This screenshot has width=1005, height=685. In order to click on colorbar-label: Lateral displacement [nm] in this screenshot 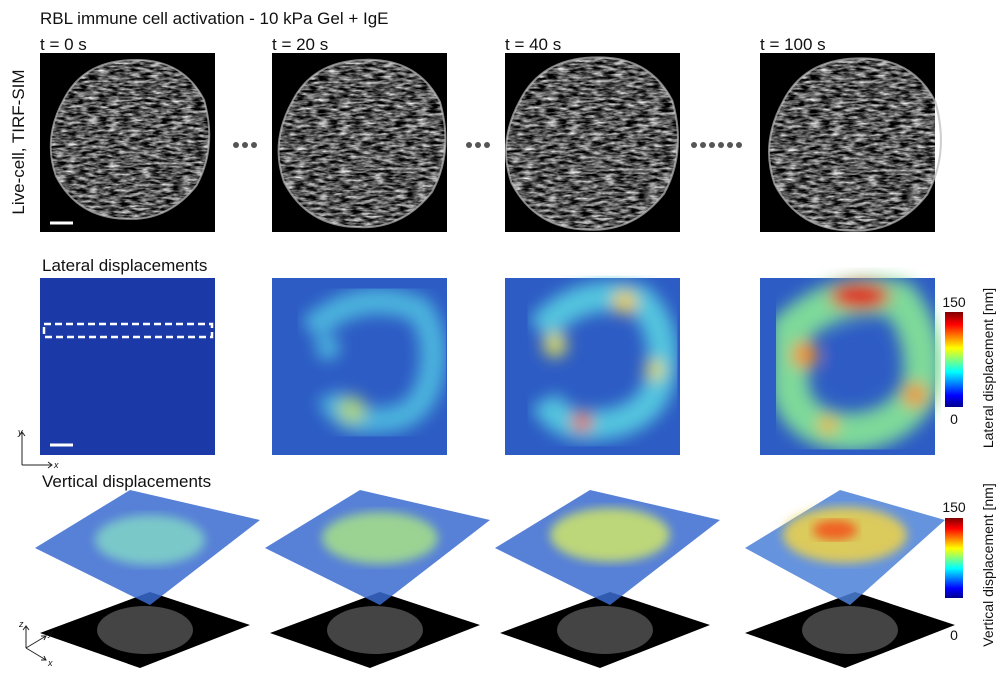, I will do `click(988, 368)`.